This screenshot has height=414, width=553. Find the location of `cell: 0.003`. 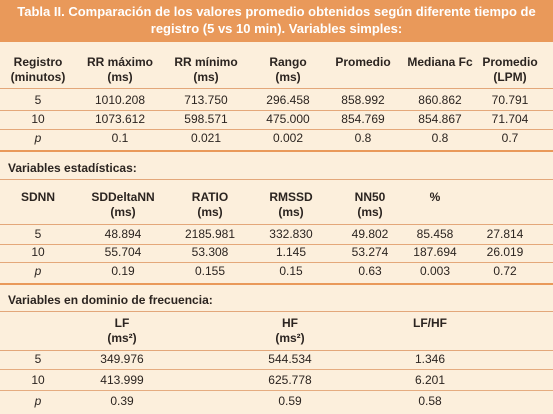

cell: 0.003 is located at coordinates (435, 271).